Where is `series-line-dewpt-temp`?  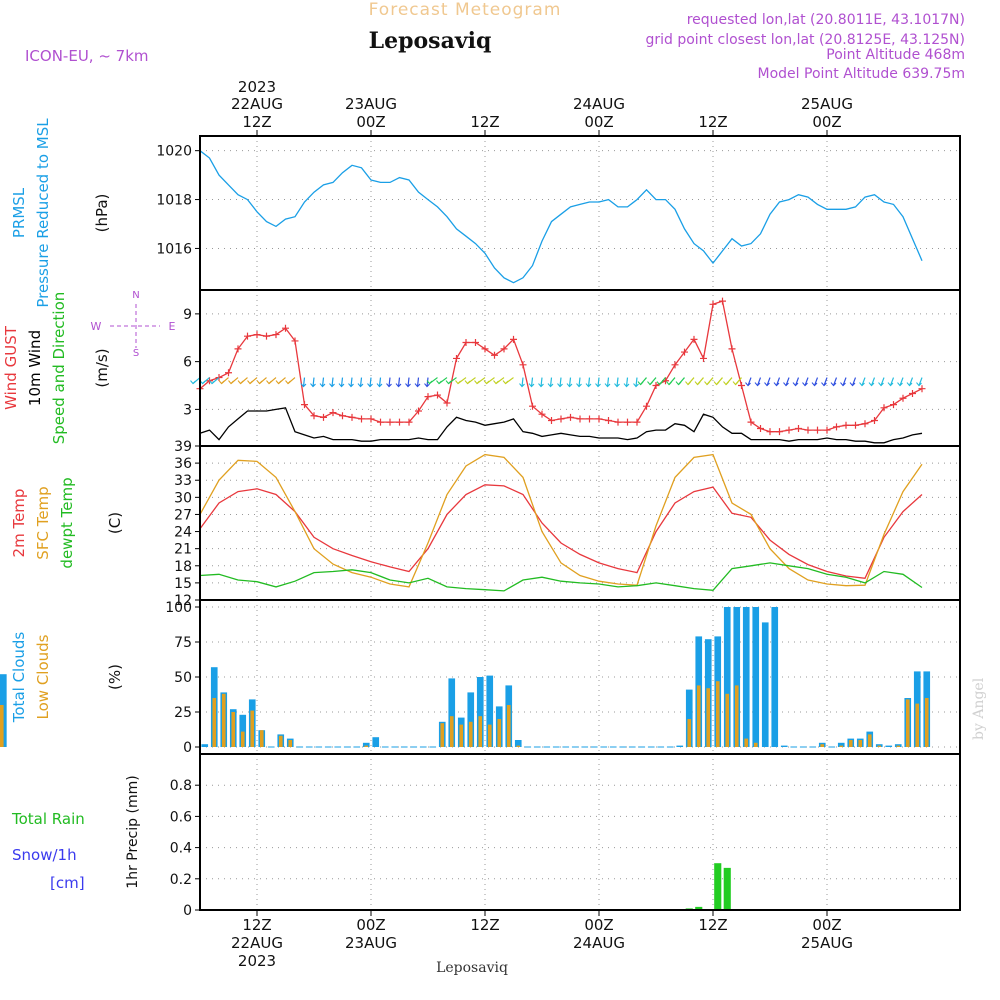 series-line-dewpt-temp is located at coordinates (561, 577).